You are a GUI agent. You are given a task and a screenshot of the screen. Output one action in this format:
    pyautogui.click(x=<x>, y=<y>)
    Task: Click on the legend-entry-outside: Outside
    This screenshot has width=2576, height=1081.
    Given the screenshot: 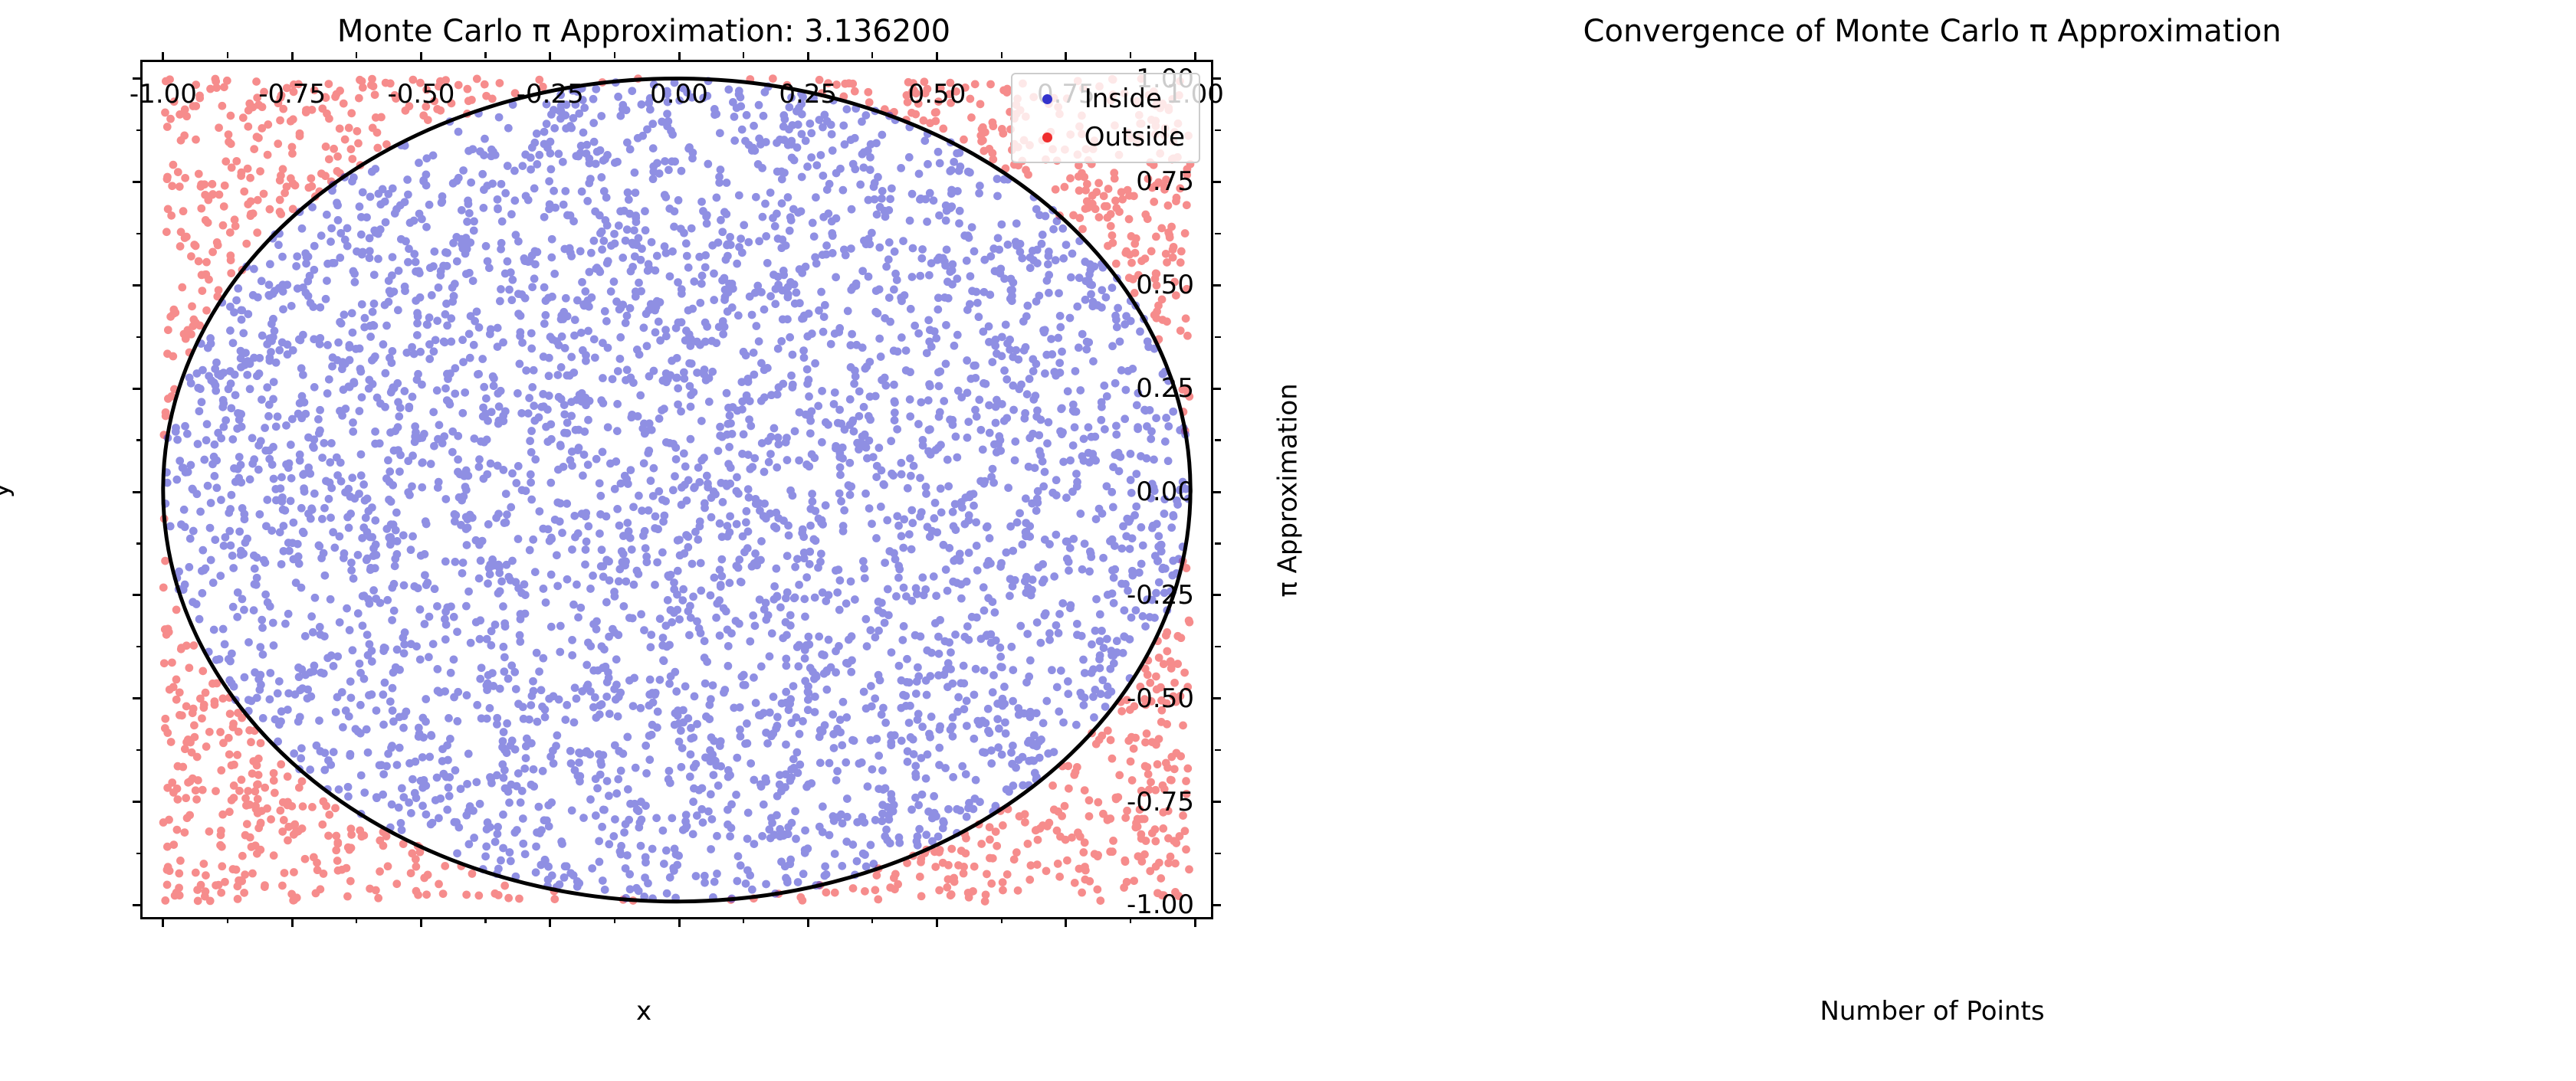 What is the action you would take?
    pyautogui.click(x=1104, y=137)
    